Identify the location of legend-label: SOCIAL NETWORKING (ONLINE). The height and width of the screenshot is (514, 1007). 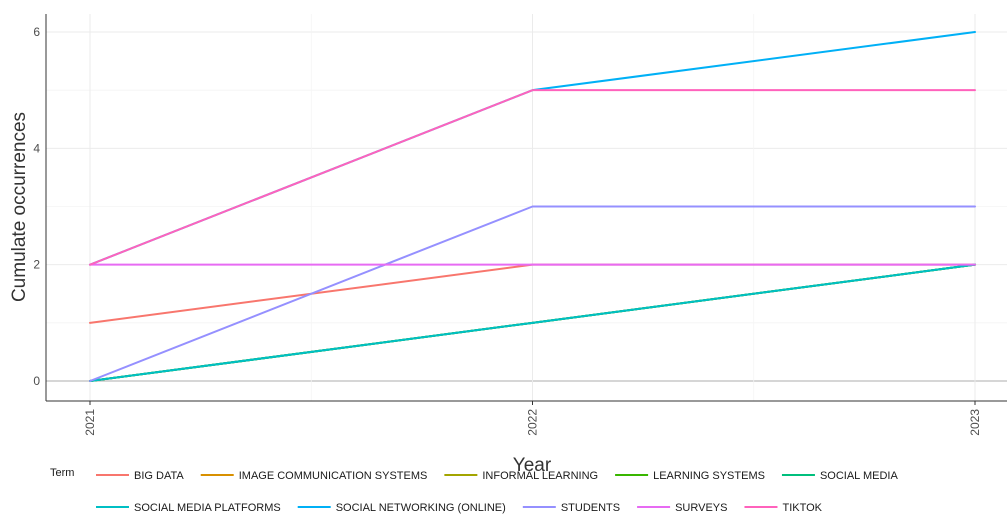
(421, 508).